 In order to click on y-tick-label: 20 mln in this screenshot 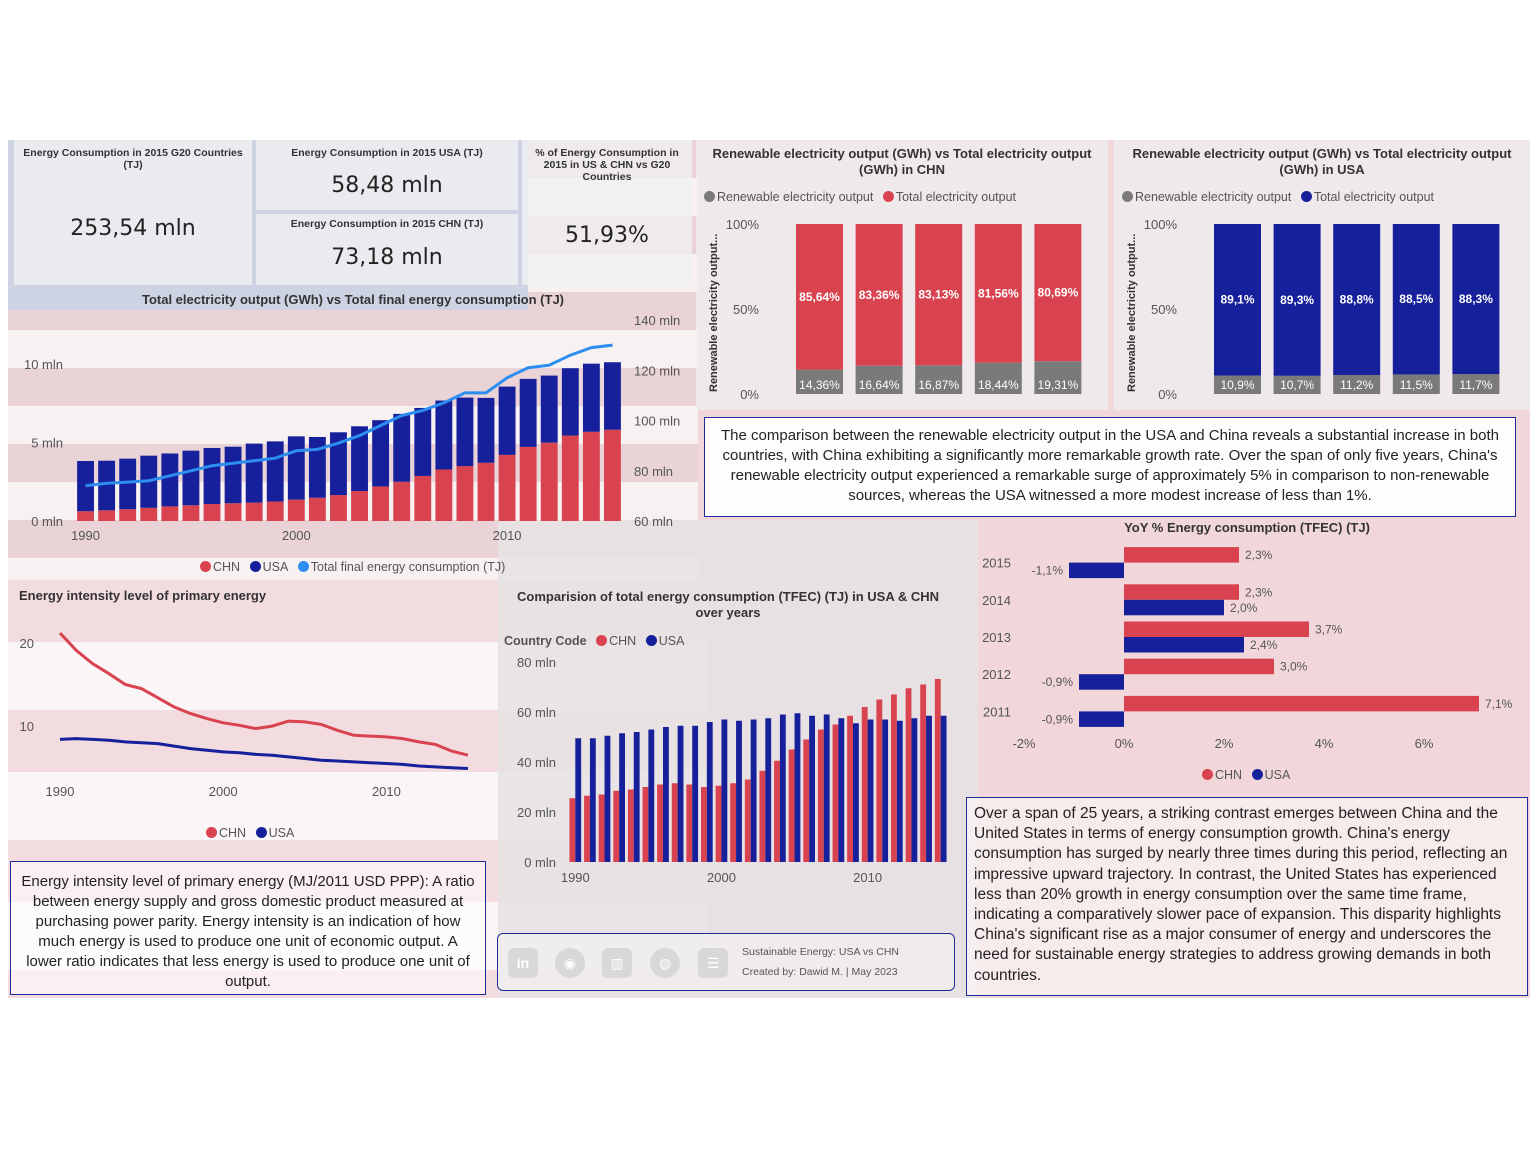, I will do `click(536, 812)`.